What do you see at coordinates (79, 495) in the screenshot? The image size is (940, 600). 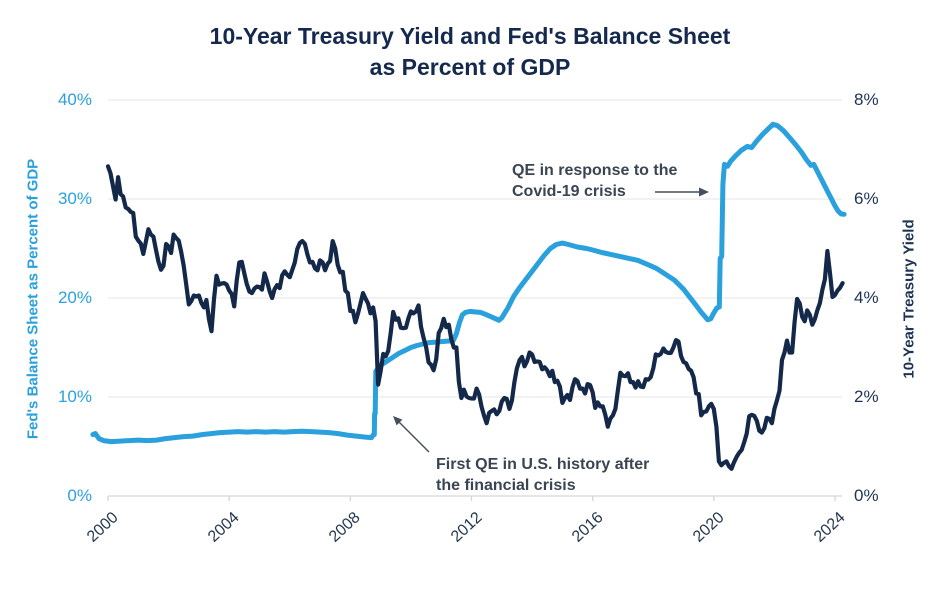 I see `y-axis-left-tick-label: 0%` at bounding box center [79, 495].